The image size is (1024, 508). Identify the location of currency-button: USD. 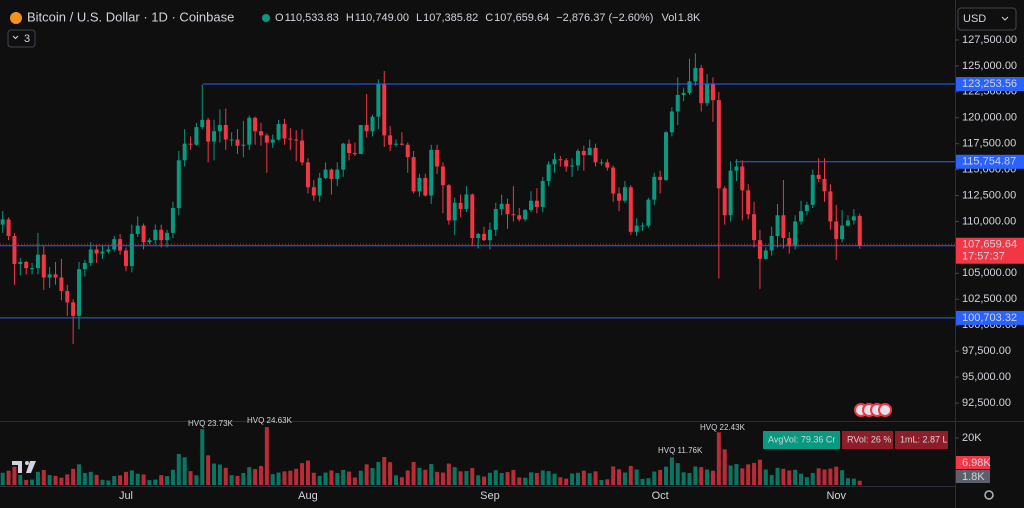
(987, 19).